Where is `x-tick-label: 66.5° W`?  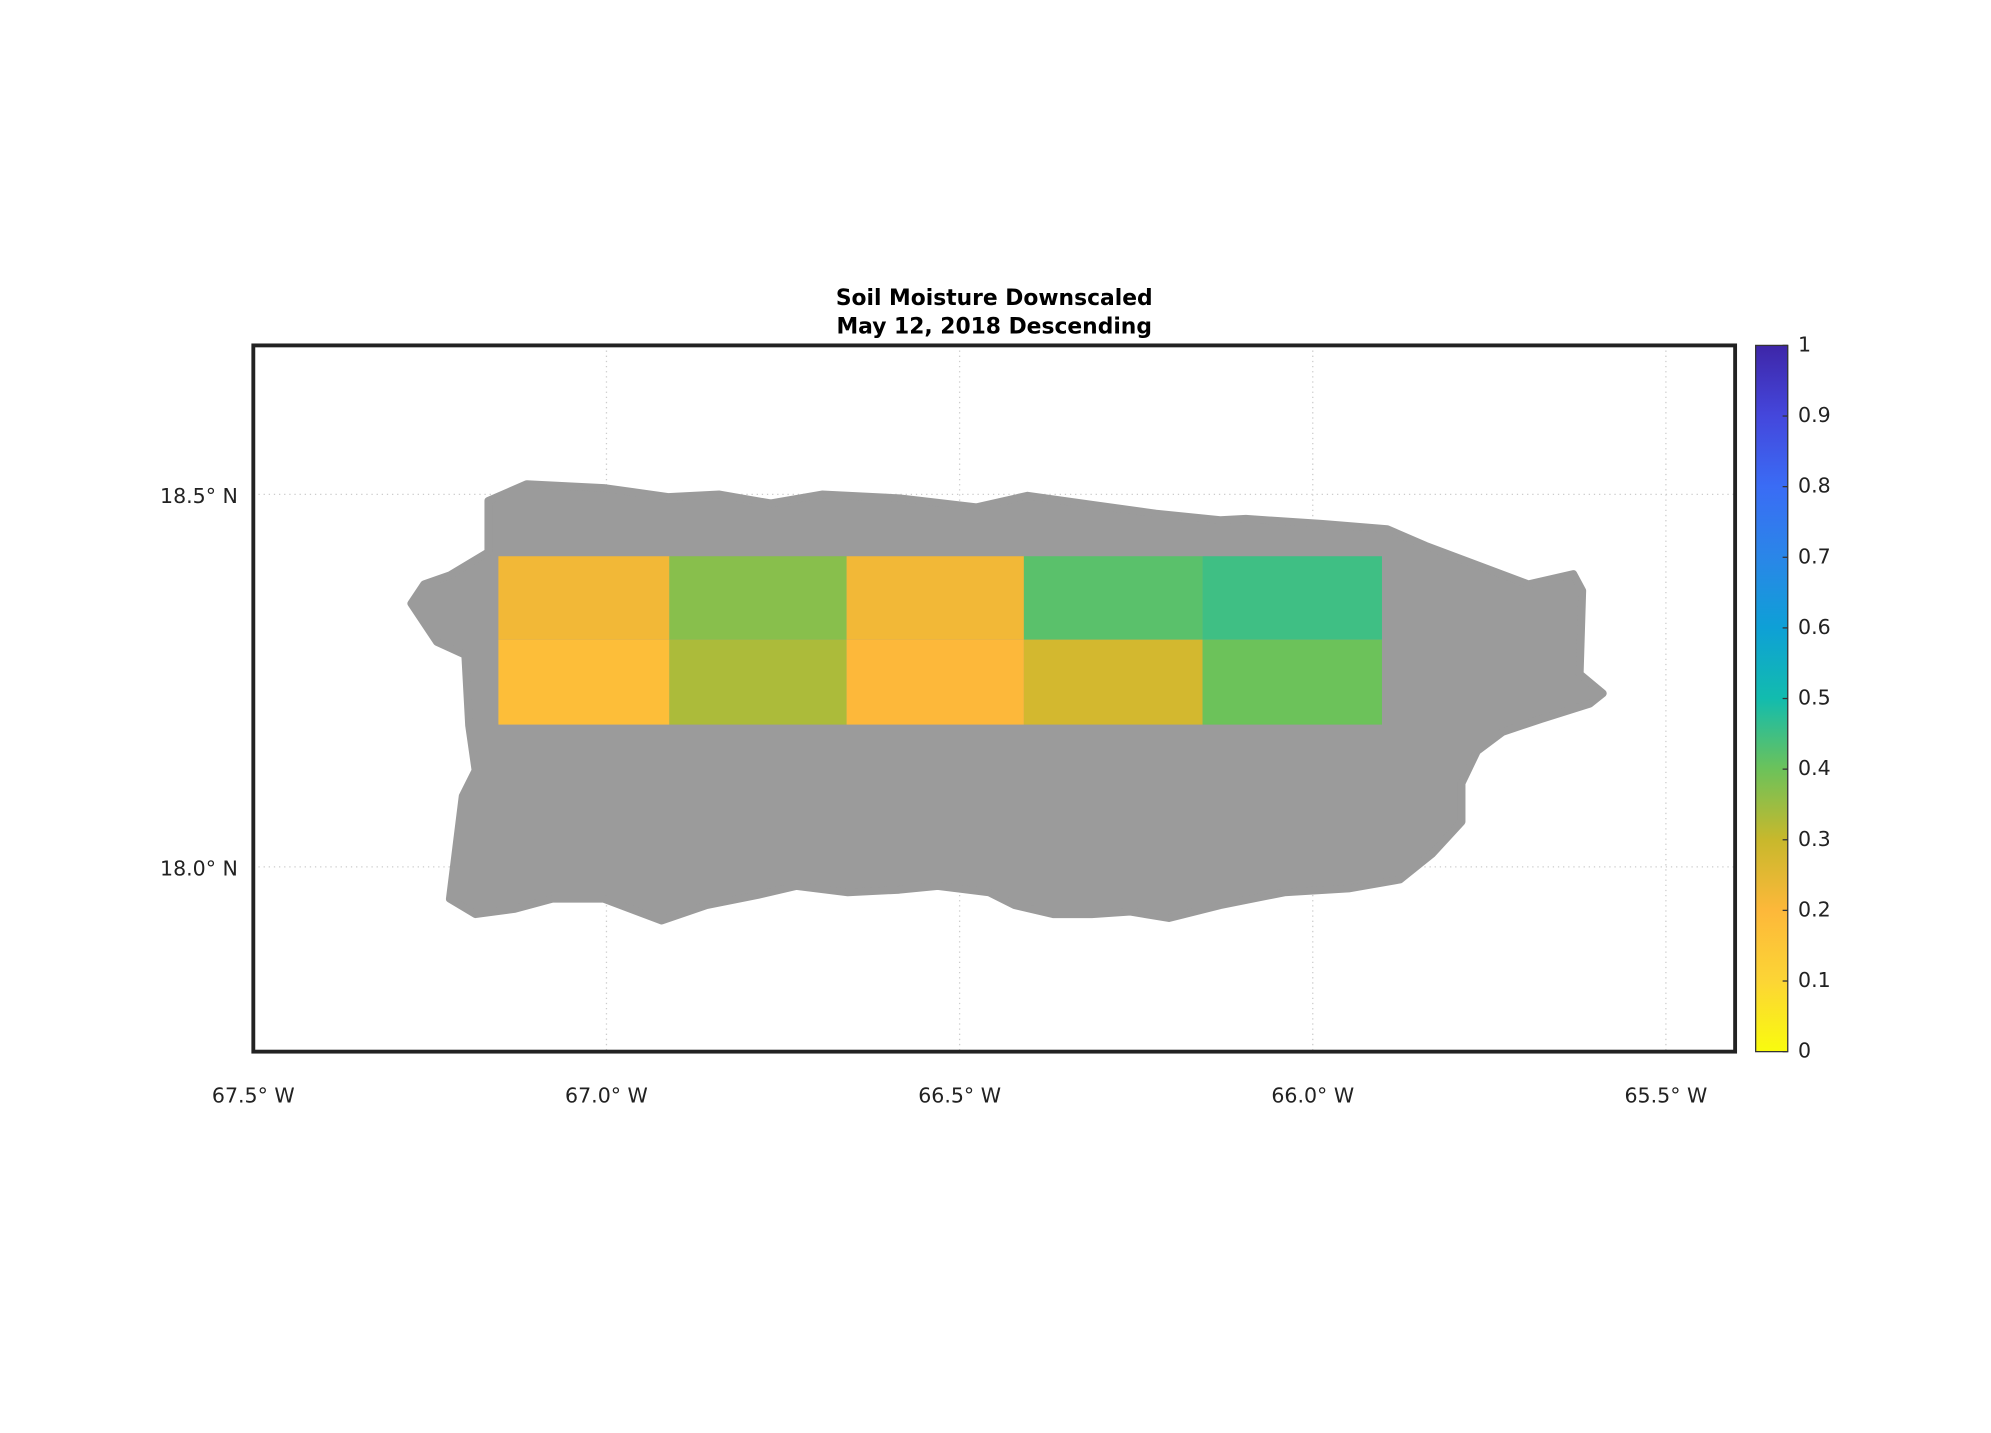 x-tick-label: 66.5° W is located at coordinates (959, 1096).